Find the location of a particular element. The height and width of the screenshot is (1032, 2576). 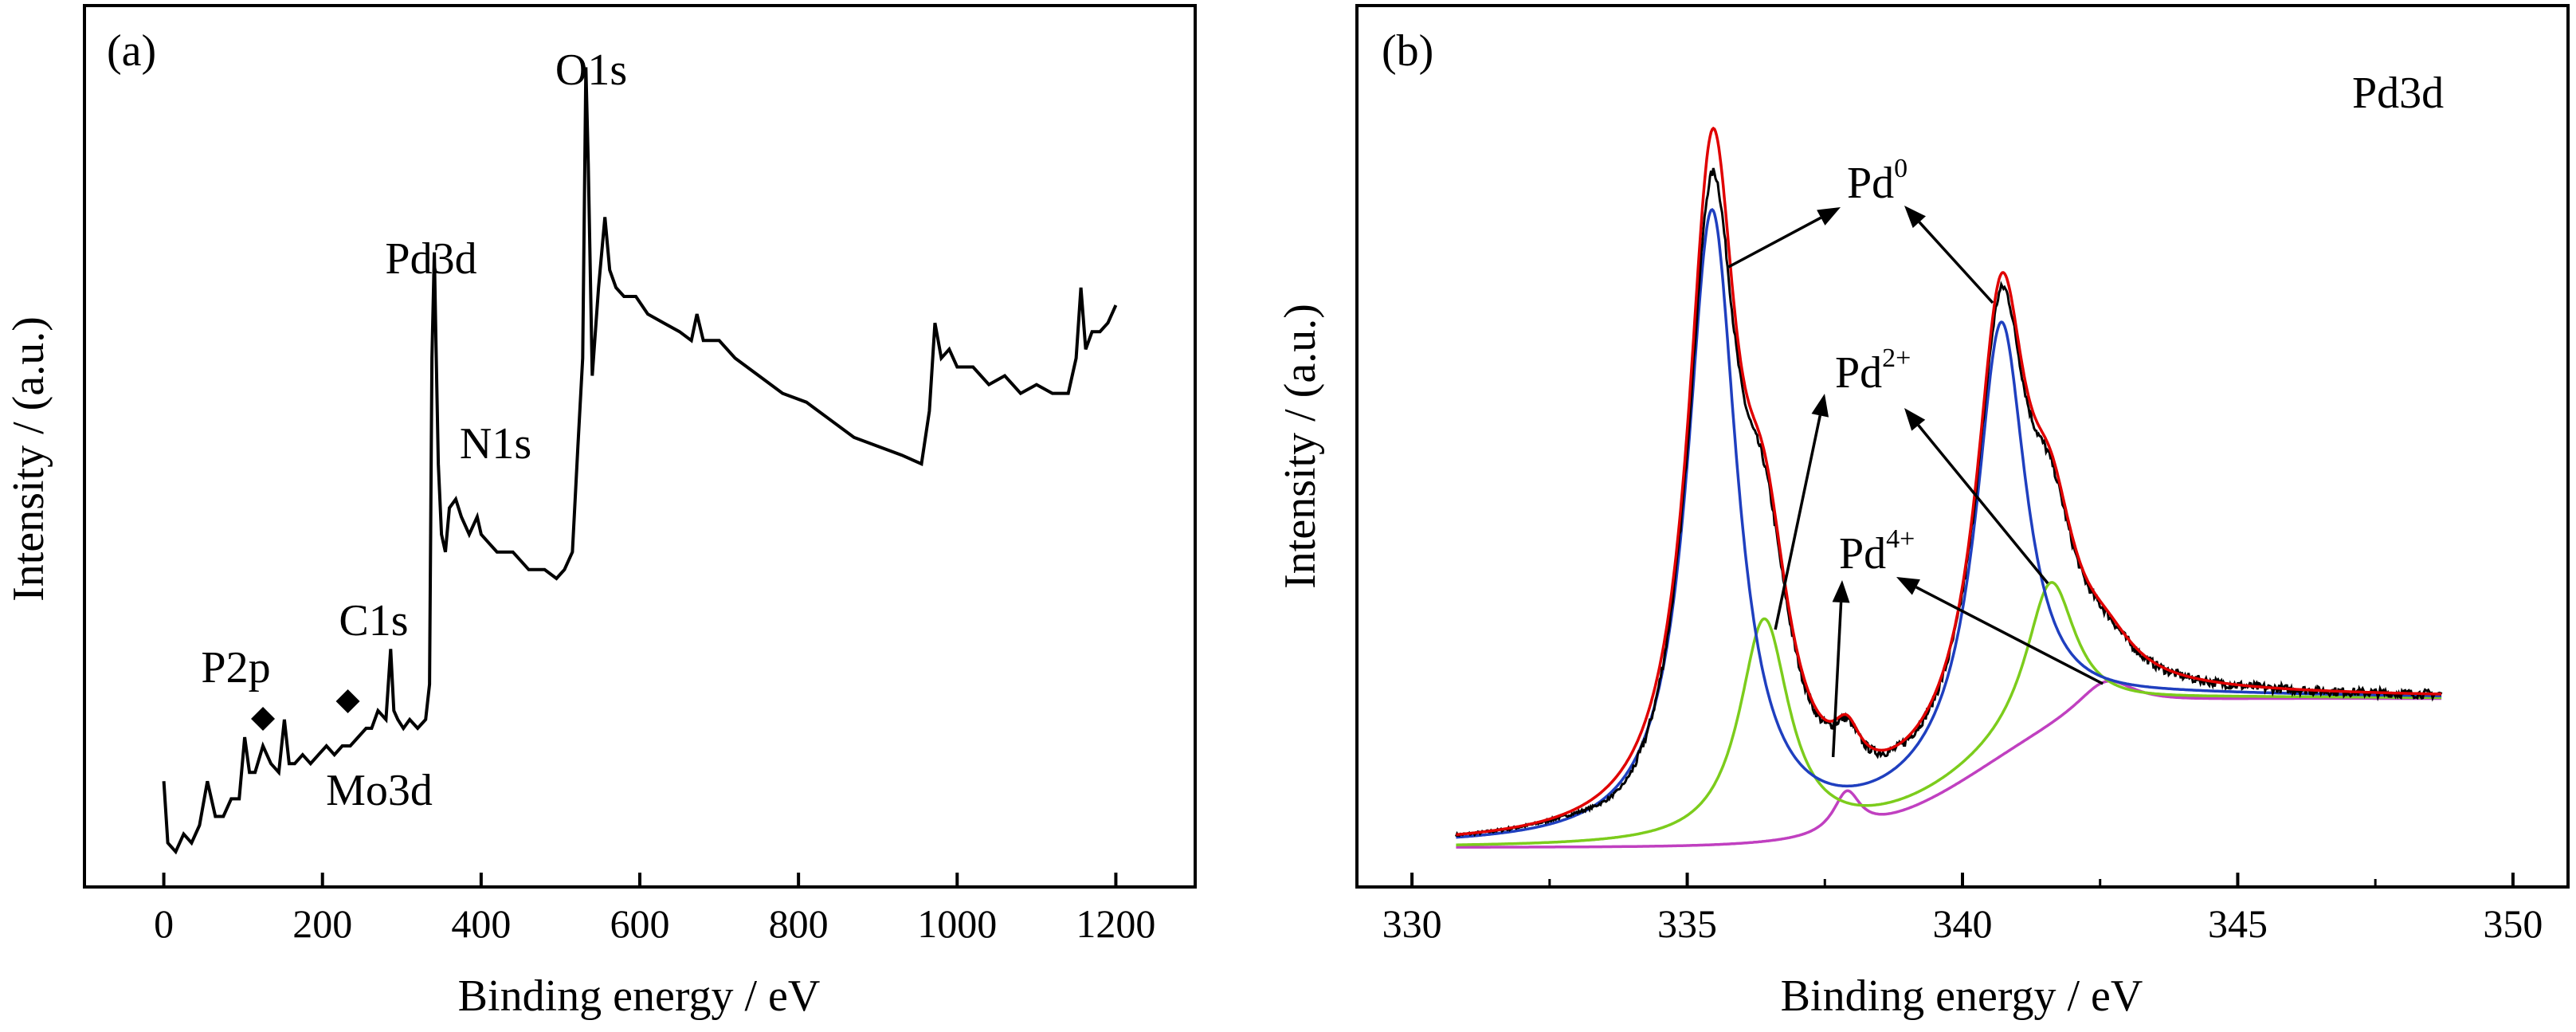

panel-b-x-tick-label-1: 335 is located at coordinates (1687, 923).